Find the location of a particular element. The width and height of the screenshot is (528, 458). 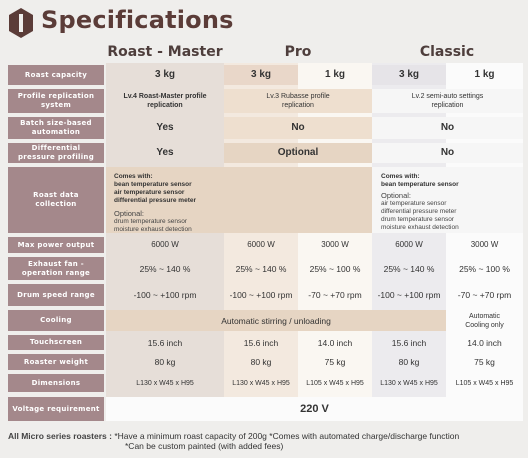

voltage-value: 220 V is located at coordinates (314, 409).